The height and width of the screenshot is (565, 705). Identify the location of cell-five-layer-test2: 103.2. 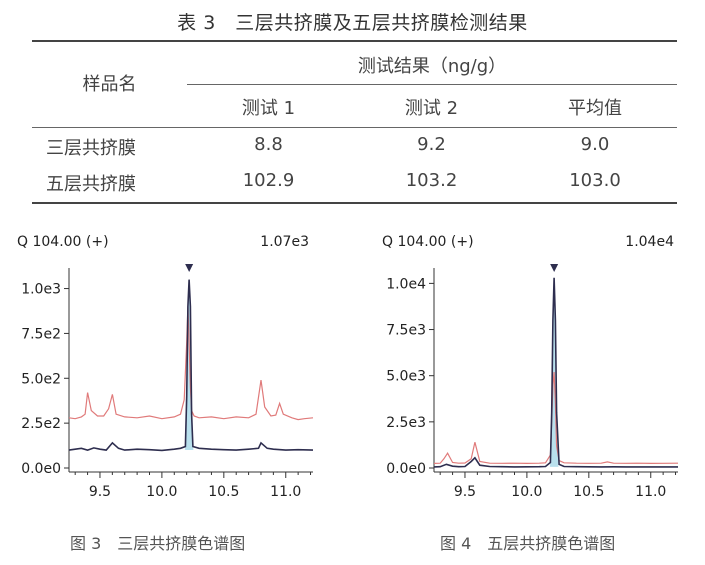
(431, 180).